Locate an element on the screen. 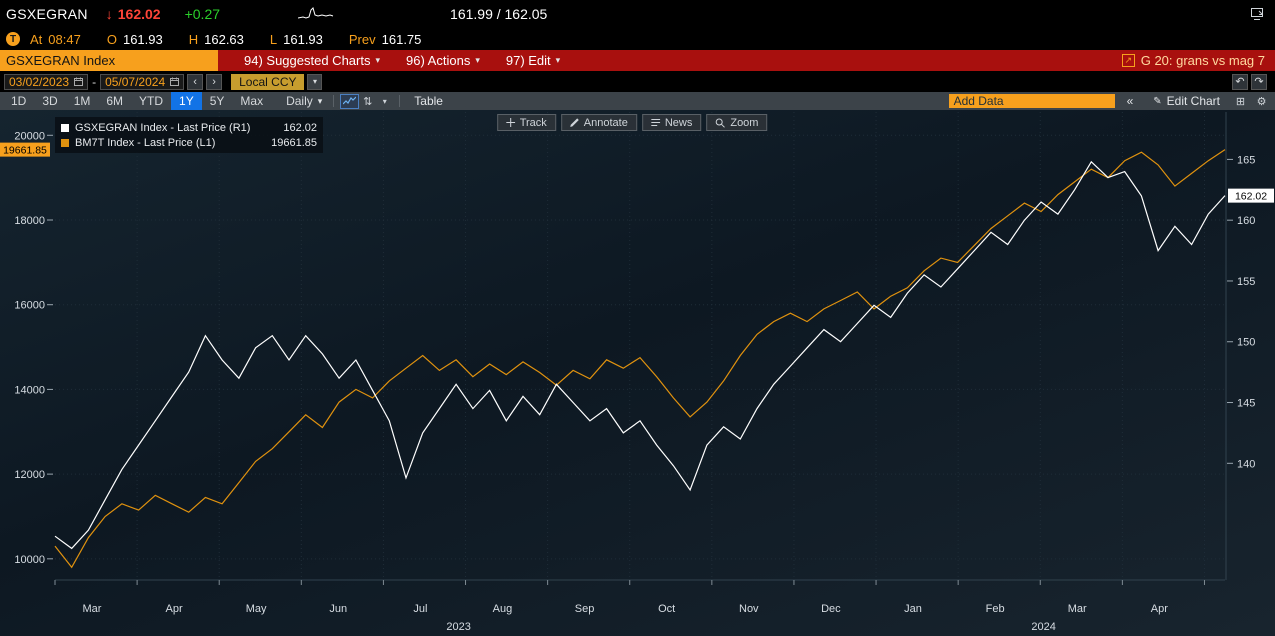  quote-time: 08:47 is located at coordinates (64, 39).